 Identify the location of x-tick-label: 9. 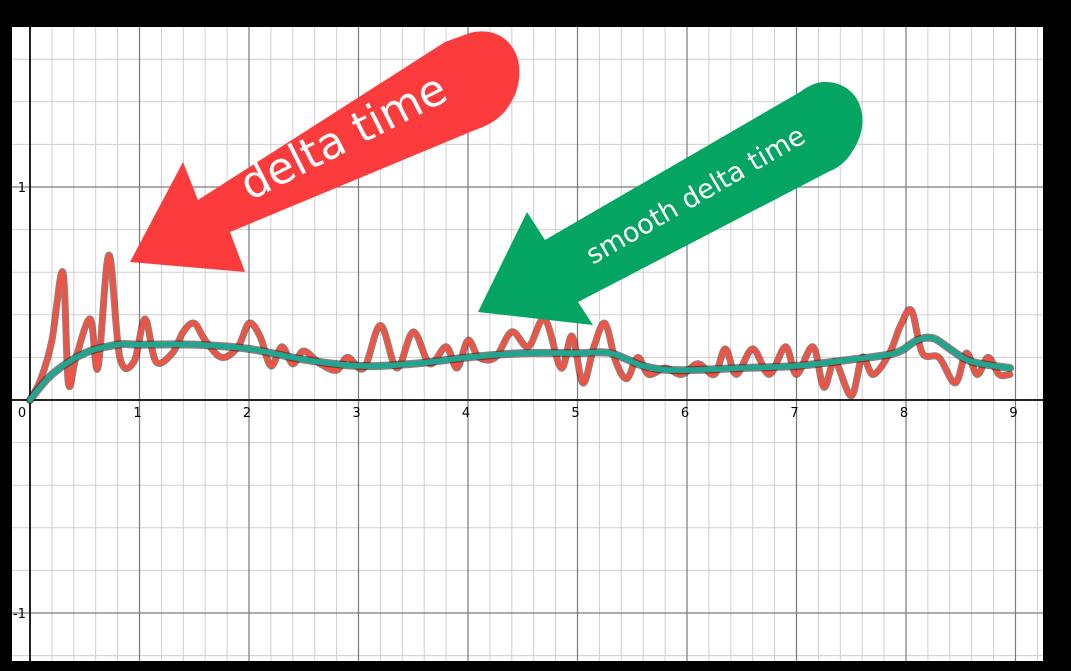
(1013, 413).